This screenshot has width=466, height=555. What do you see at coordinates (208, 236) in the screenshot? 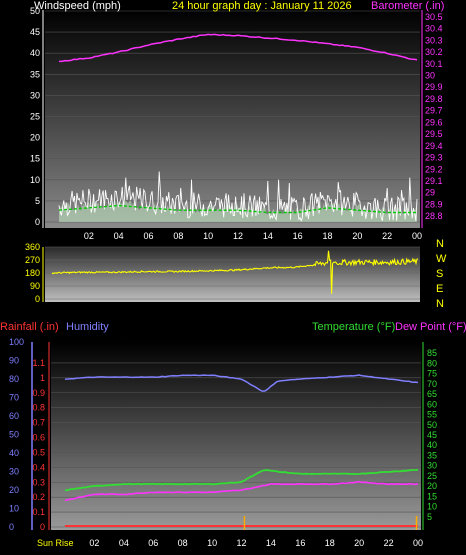
I see `wind-x-tick-label: 10` at bounding box center [208, 236].